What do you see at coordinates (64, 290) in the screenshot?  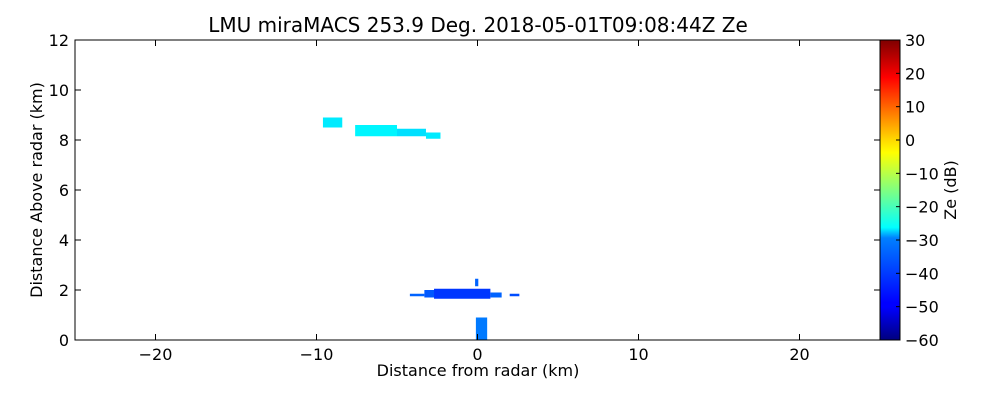 I see `y-tick-label: 2` at bounding box center [64, 290].